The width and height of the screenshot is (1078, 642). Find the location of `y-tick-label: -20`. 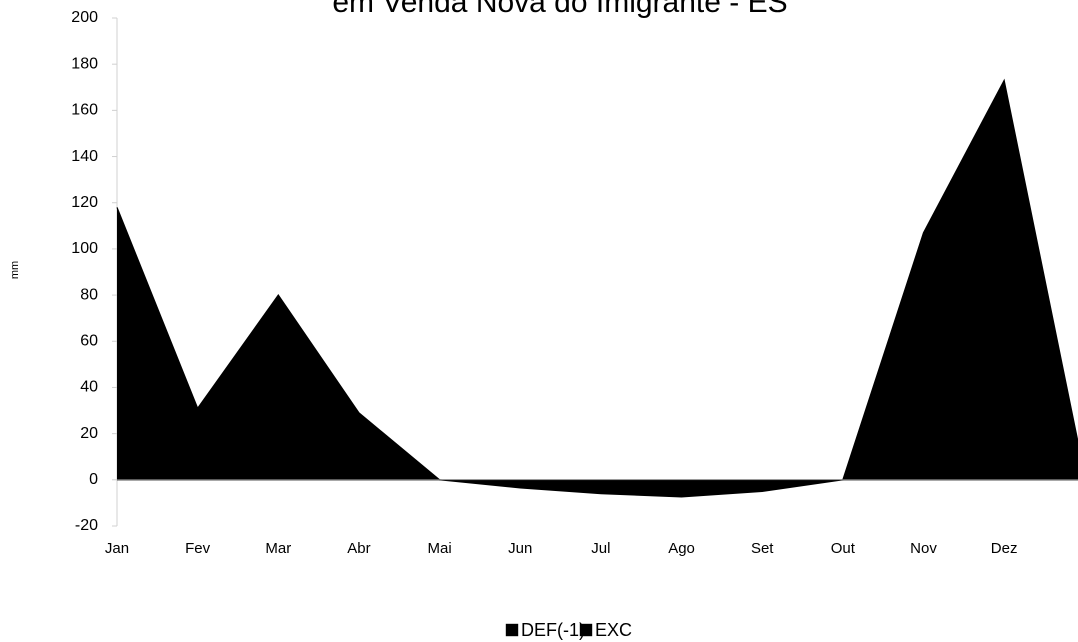

y-tick-label: -20 is located at coordinates (86, 525).